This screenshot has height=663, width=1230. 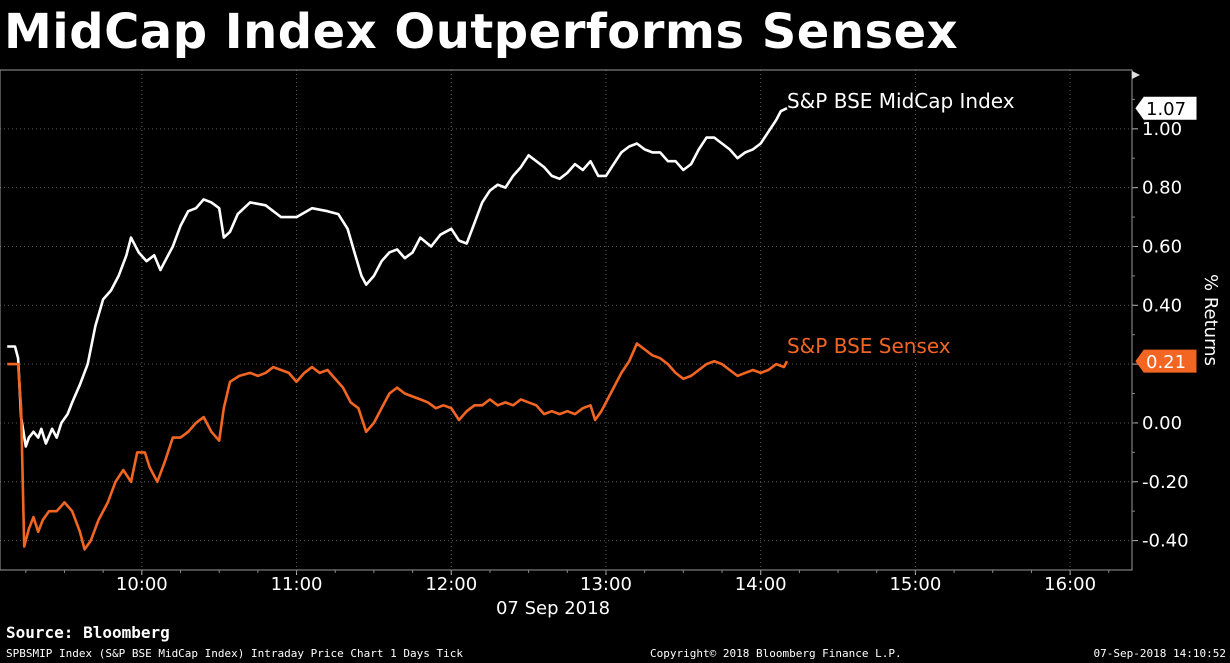 What do you see at coordinates (1070, 584) in the screenshot?
I see `x-tick-label: 16:00` at bounding box center [1070, 584].